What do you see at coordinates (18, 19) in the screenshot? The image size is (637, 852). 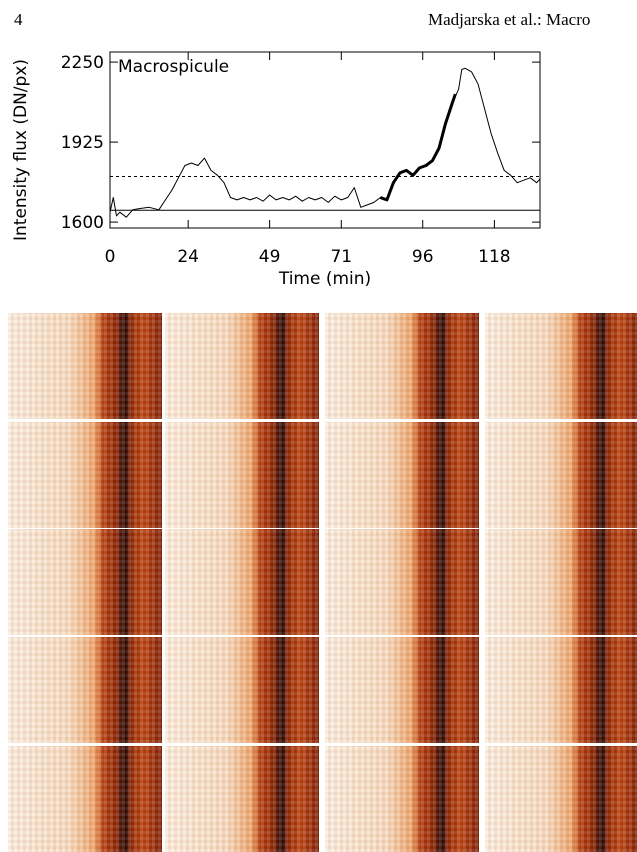 I see `page-number: 4` at bounding box center [18, 19].